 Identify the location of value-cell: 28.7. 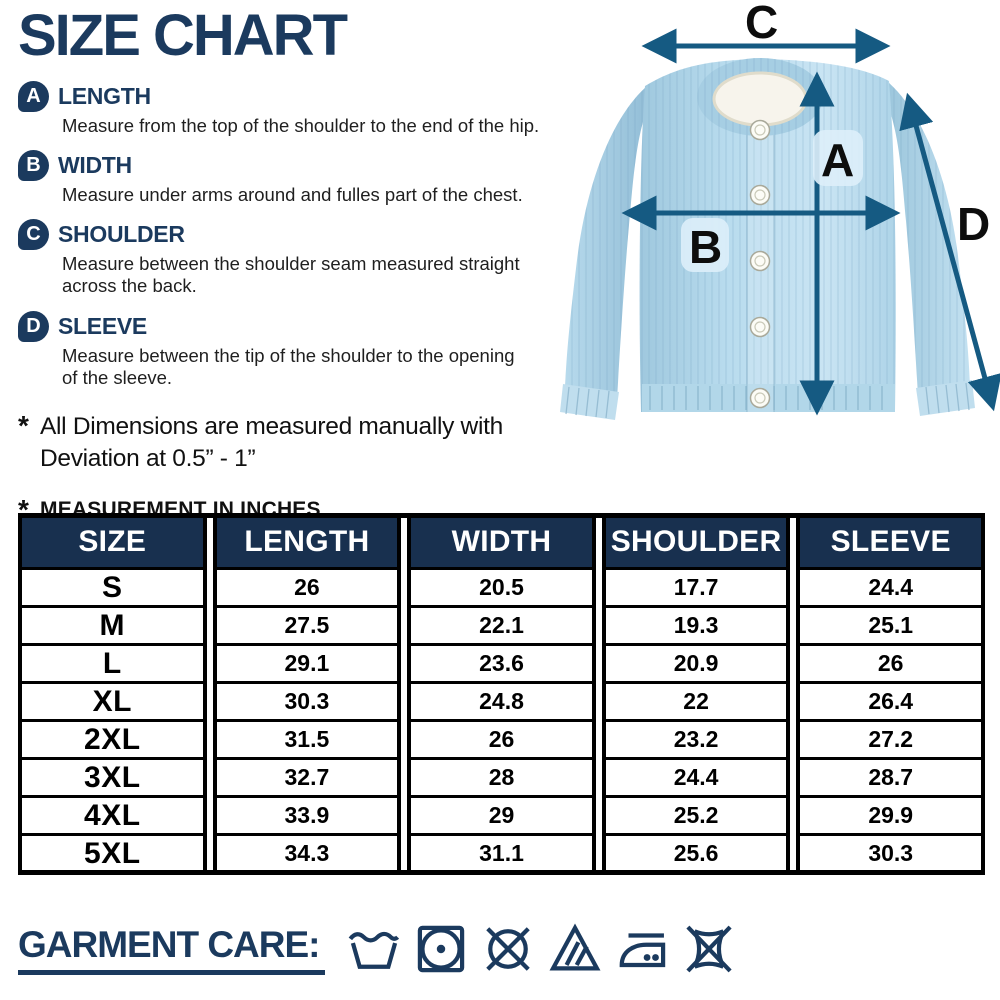
(890, 776).